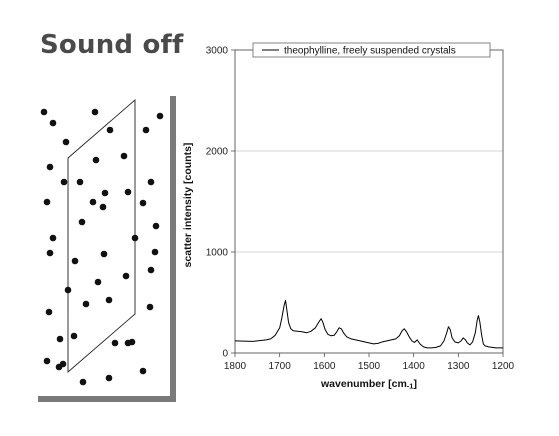 The width and height of the screenshot is (559, 436). What do you see at coordinates (369, 366) in the screenshot?
I see `x-tick-label: 1500` at bounding box center [369, 366].